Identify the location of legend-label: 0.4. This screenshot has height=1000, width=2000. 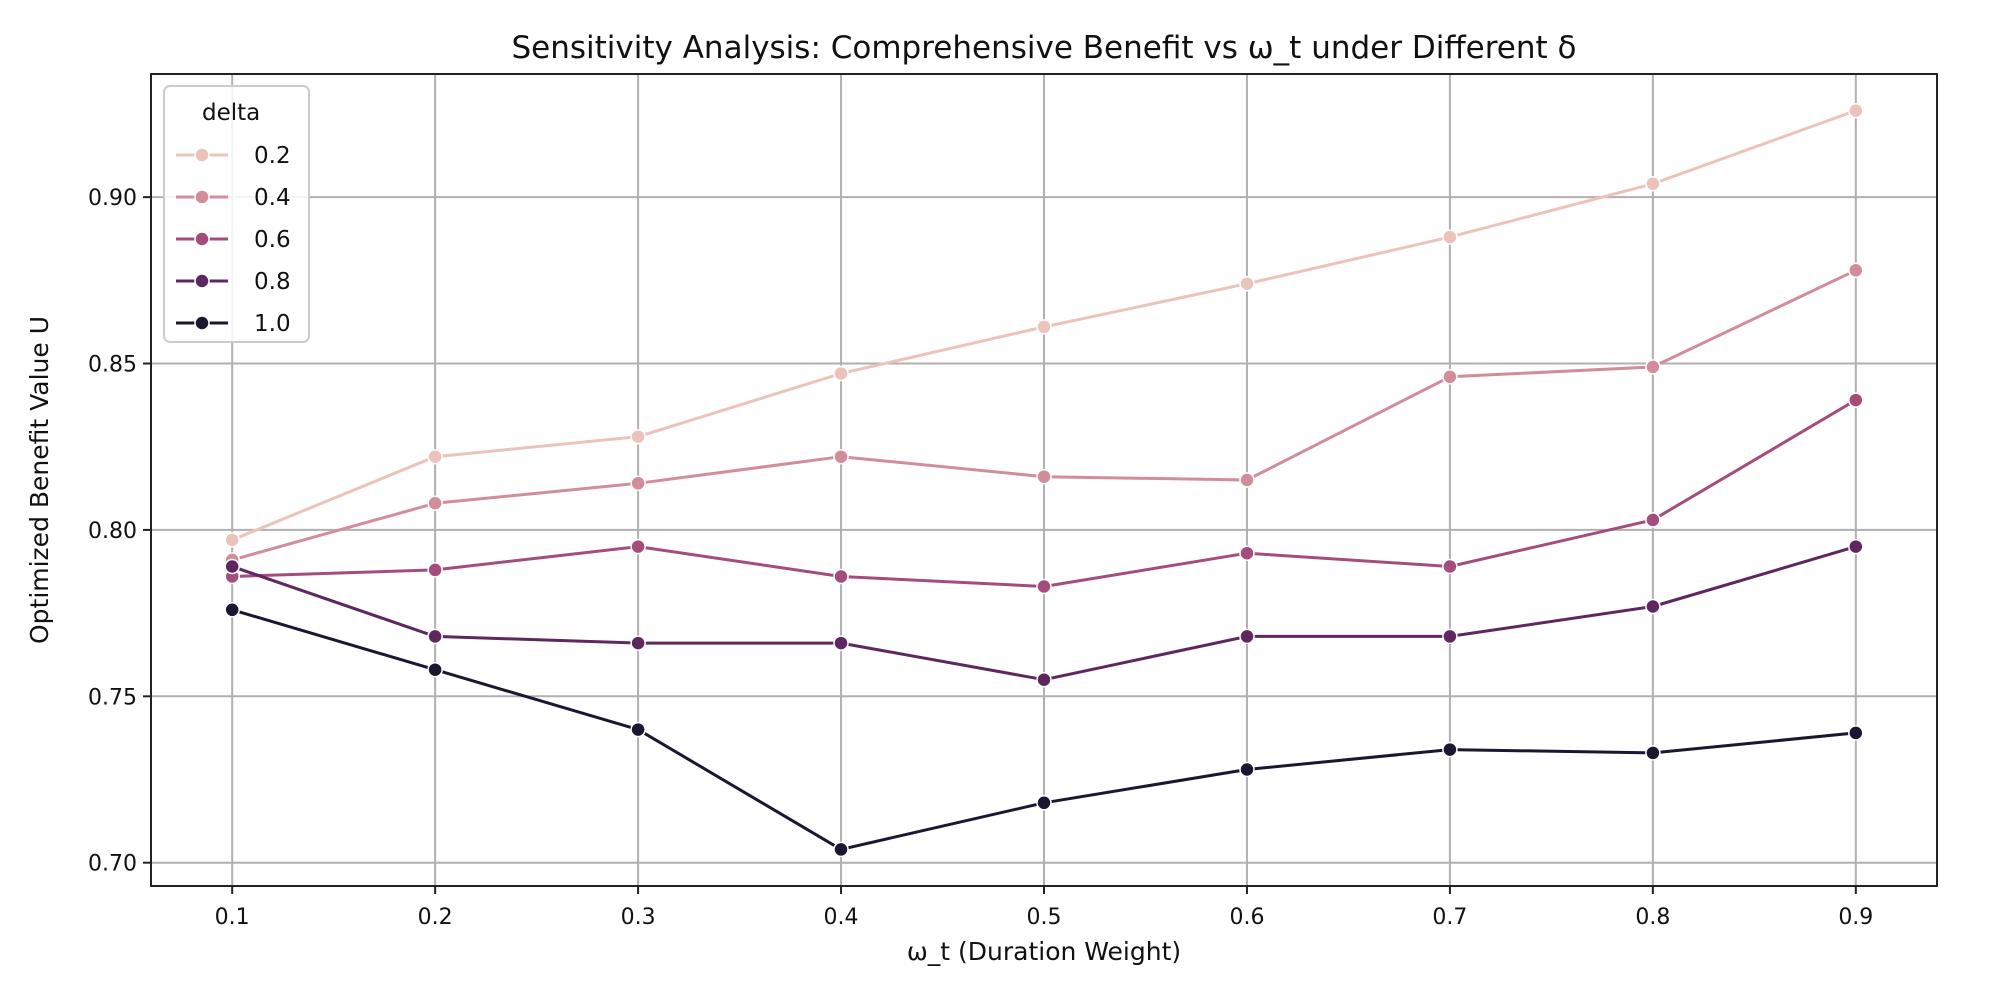
(272, 198).